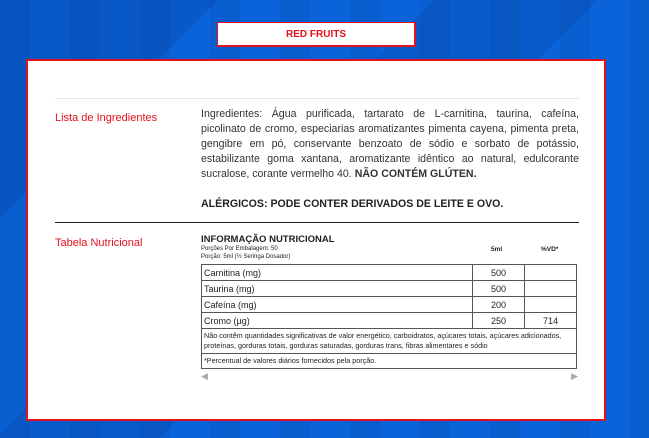 The height and width of the screenshot is (438, 649). I want to click on nutrient-name: Cromo (µg), so click(337, 320).